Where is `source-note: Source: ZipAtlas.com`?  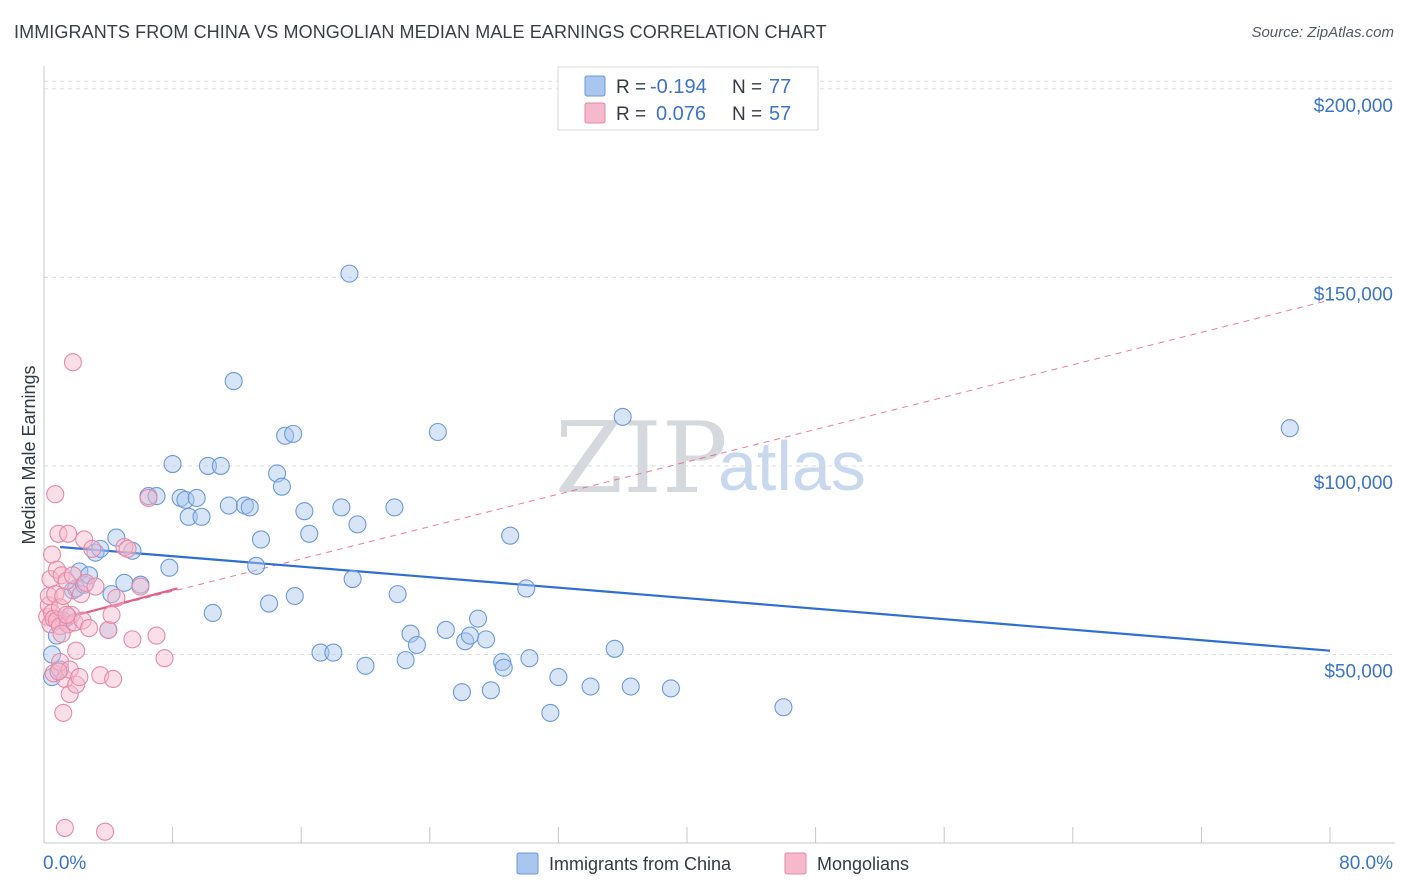 source-note: Source: ZipAtlas.com is located at coordinates (1322, 32).